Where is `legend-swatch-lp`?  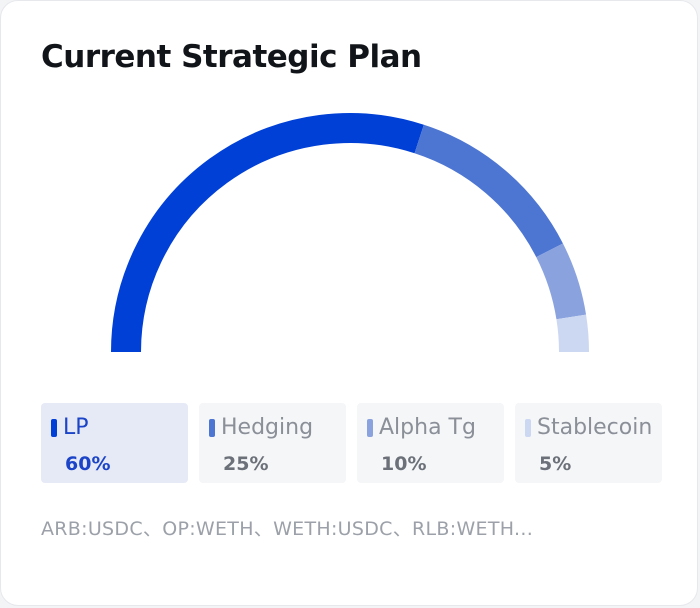 legend-swatch-lp is located at coordinates (54, 427).